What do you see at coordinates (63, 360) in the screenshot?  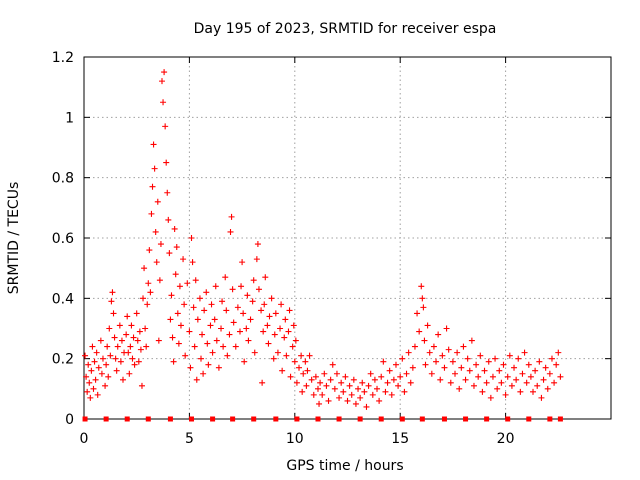 I see `y-tick-label: 0.2` at bounding box center [63, 360].